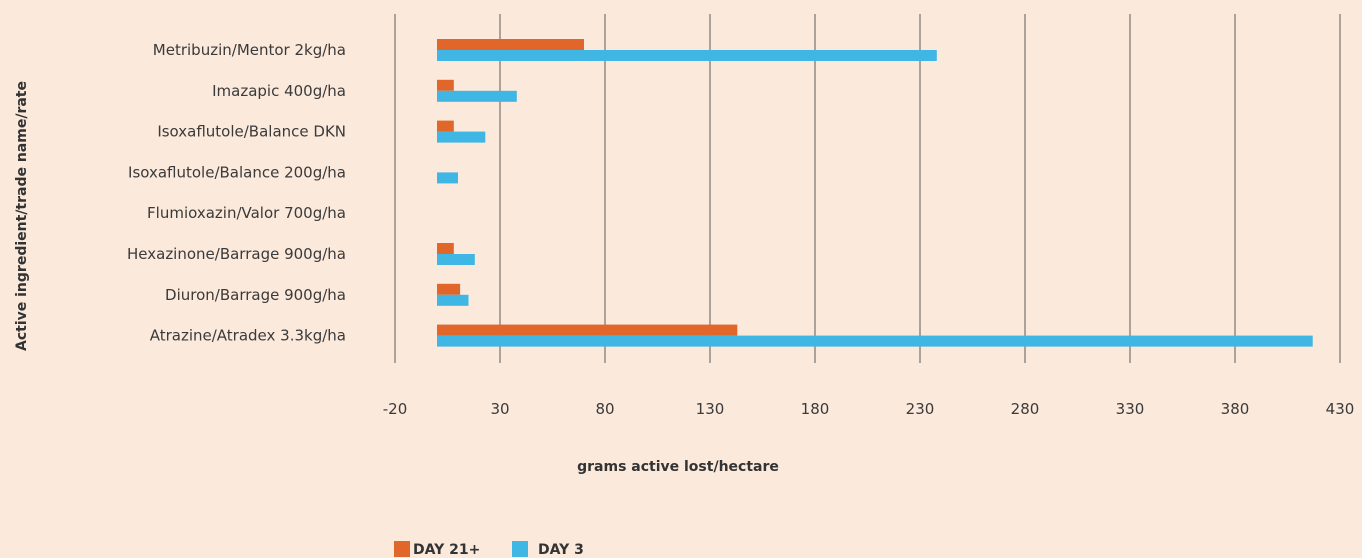 The image size is (1362, 558). What do you see at coordinates (248, 336) in the screenshot?
I see `category-label: Atrazine/Atradex 3.3kg/ha` at bounding box center [248, 336].